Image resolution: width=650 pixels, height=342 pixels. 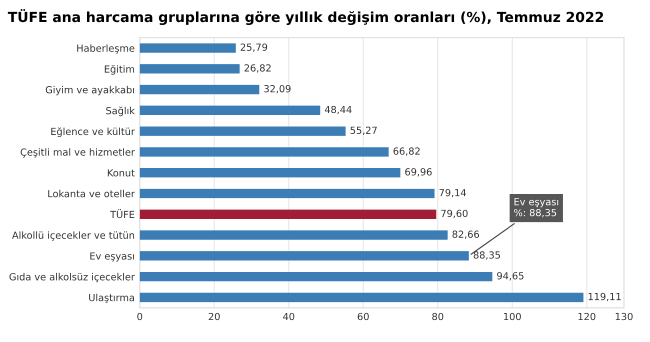 I want to click on x-tick-label: 100, so click(x=512, y=316).